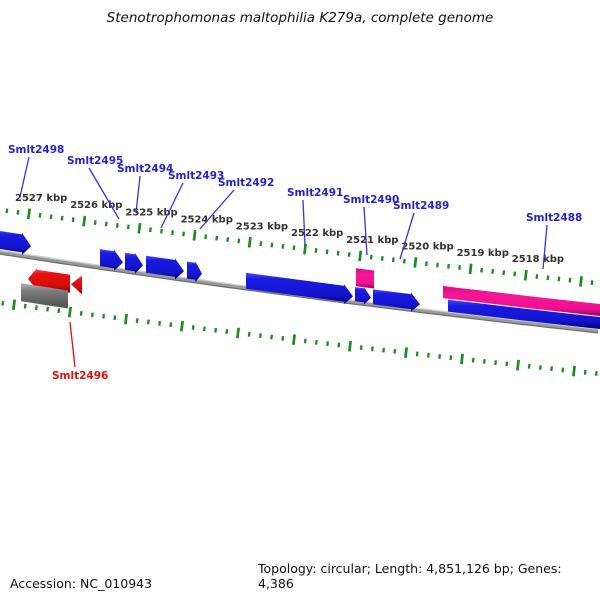 The height and width of the screenshot is (600, 600). Describe the element at coordinates (371, 200) in the screenshot. I see `gene-label-smlt2490: Smlt2490` at that location.